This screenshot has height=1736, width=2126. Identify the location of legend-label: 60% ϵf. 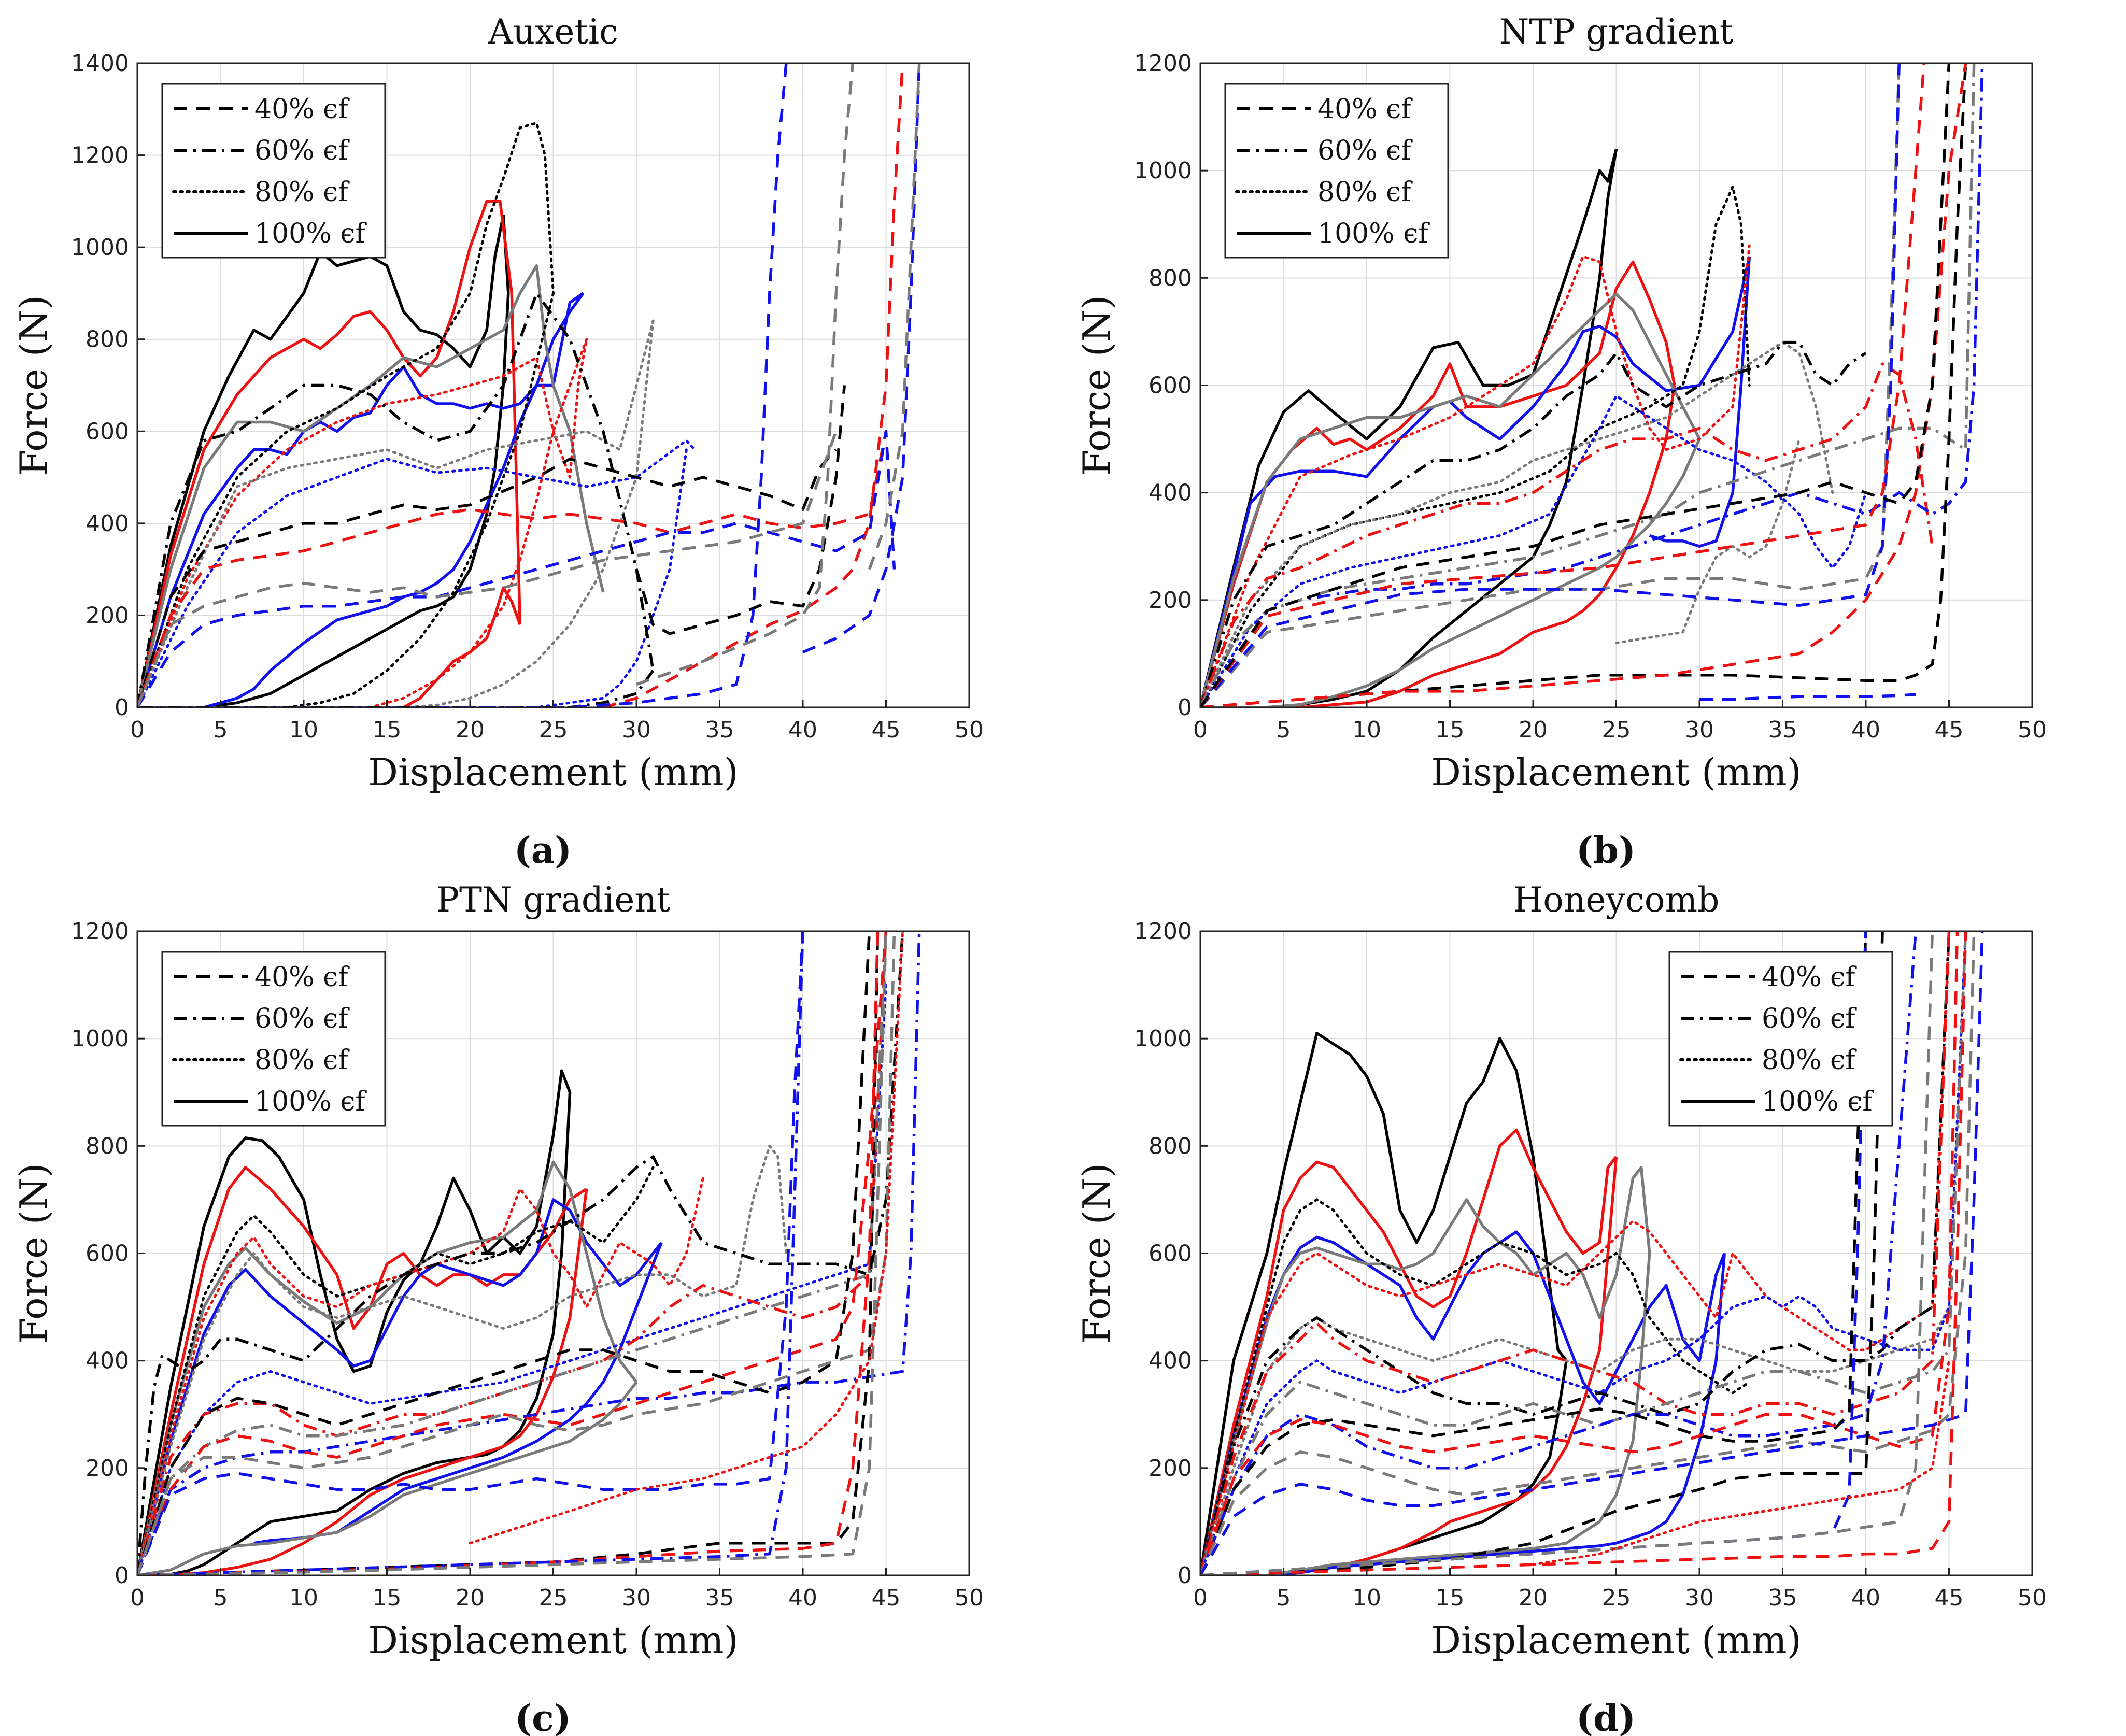
(302, 1018).